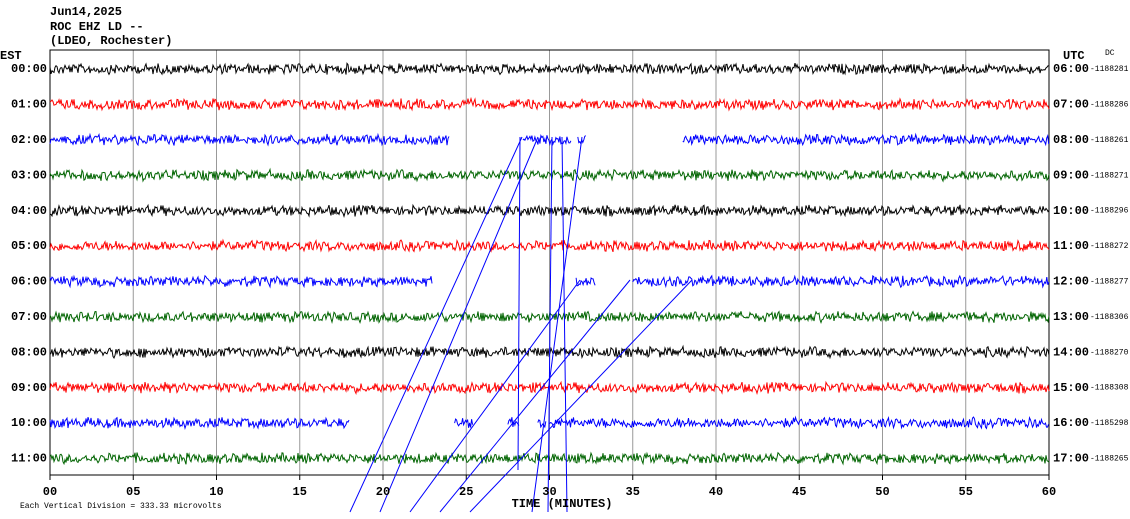 The height and width of the screenshot is (519, 1130). I want to click on utc-label: 07:00, so click(1071, 105).